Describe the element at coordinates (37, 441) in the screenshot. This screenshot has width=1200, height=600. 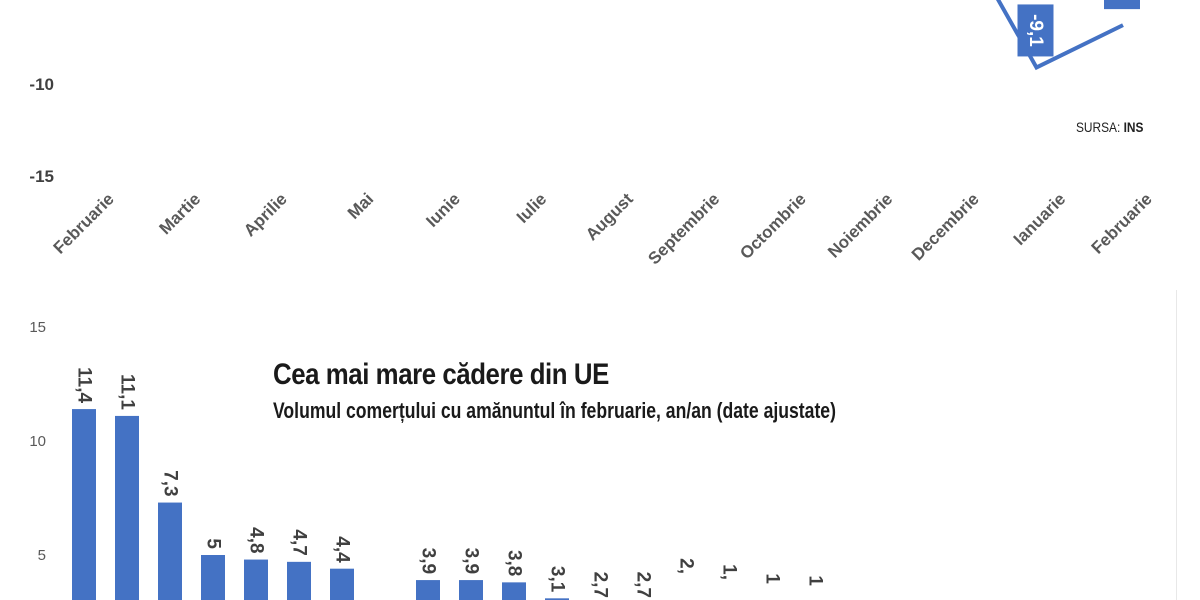
I see `y-tick-label: 10` at that location.